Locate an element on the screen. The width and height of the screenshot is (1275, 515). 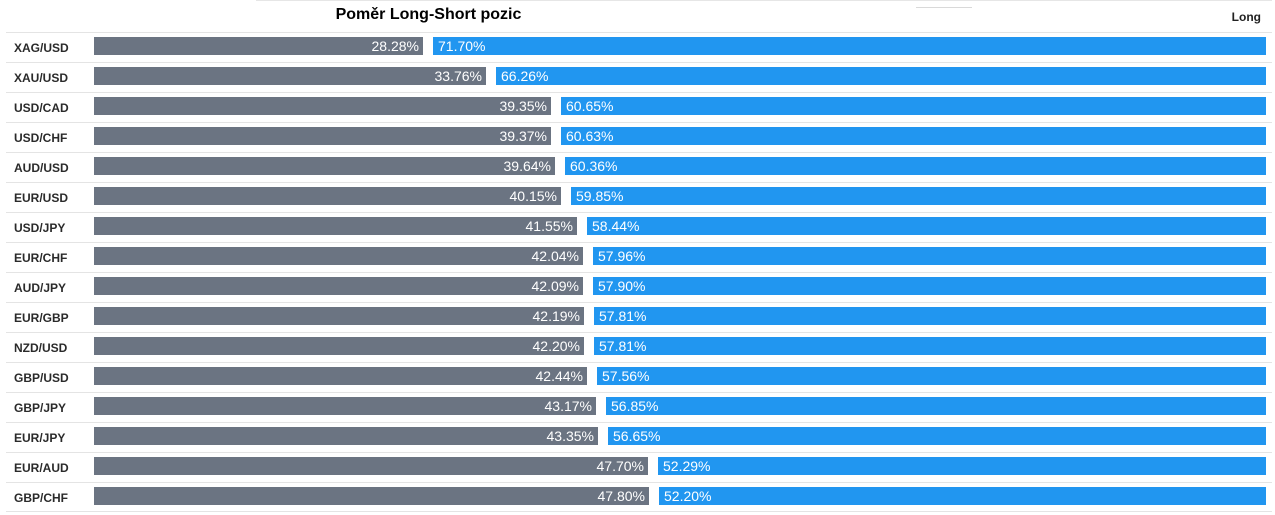
long-bar: 56.85% is located at coordinates (936, 406).